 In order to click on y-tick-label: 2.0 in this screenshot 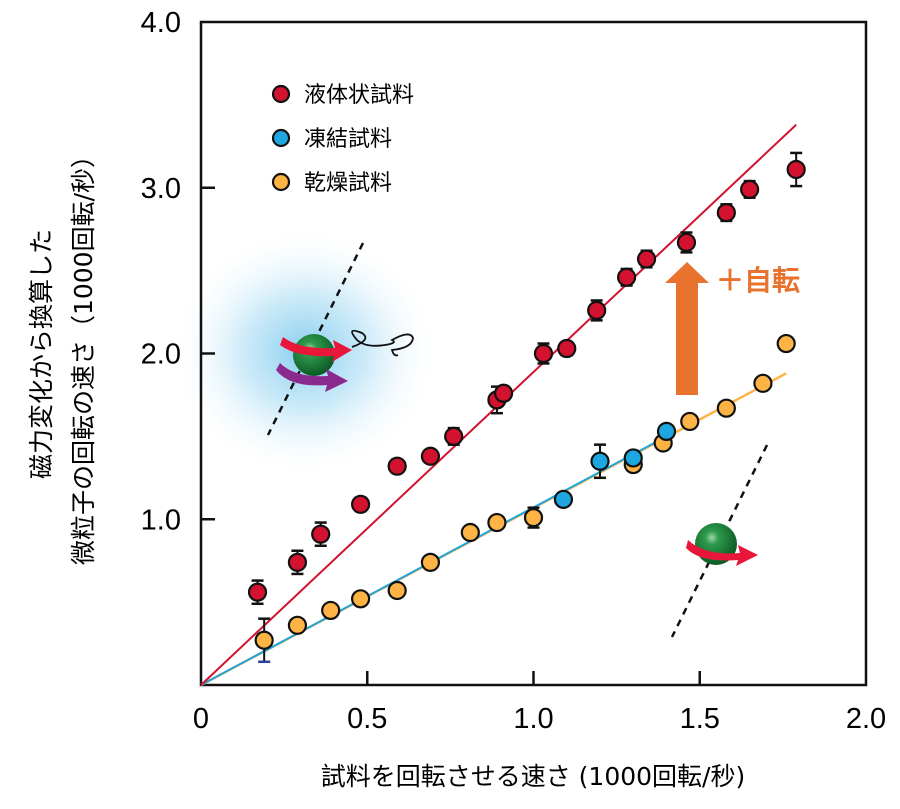, I will do `click(161, 355)`.